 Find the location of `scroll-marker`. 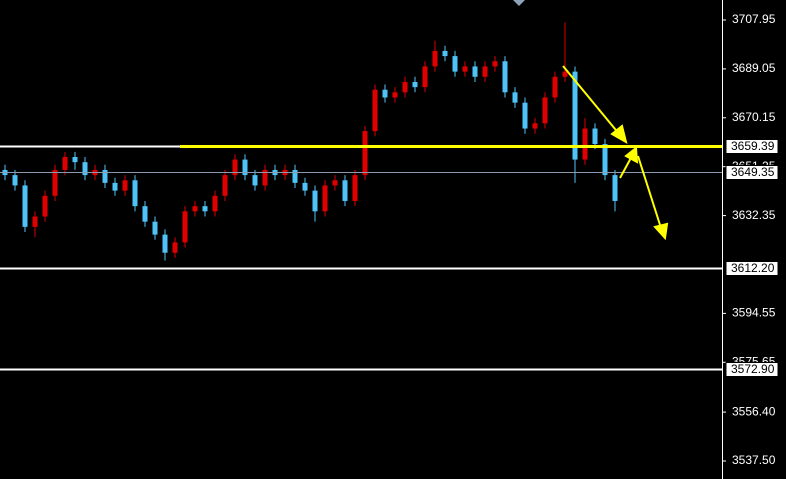

scroll-marker is located at coordinates (519, 3).